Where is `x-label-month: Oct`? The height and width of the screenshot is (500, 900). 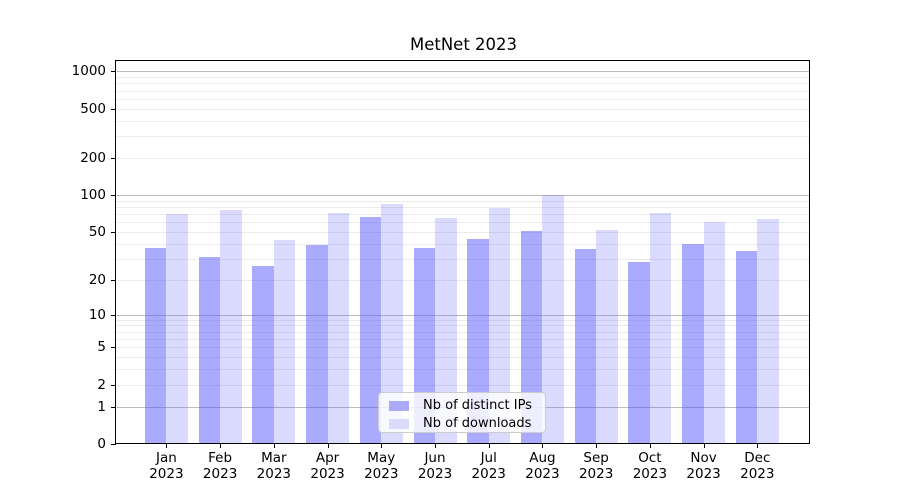
x-label-month: Oct is located at coordinates (650, 458).